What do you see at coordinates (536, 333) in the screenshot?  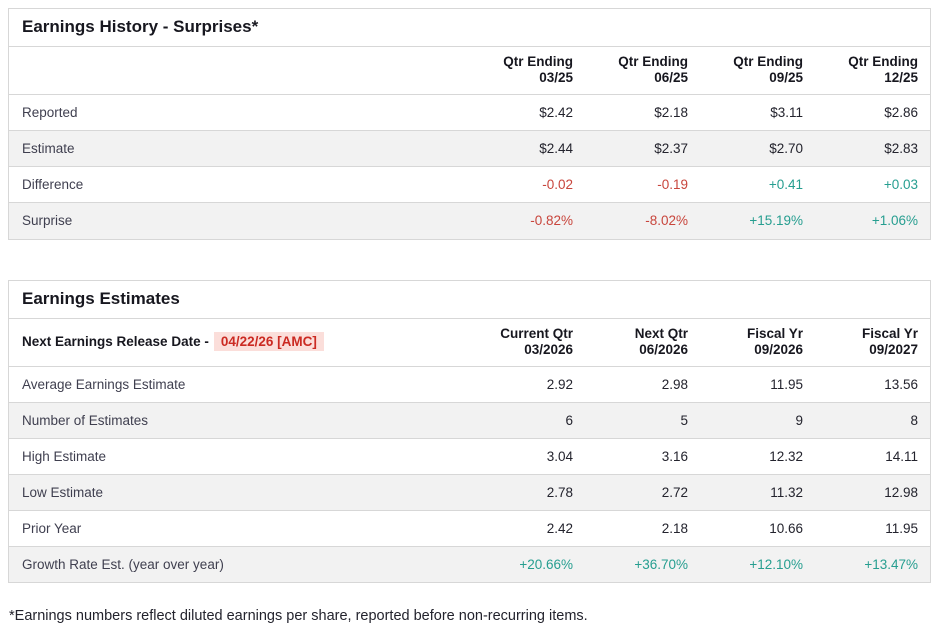 I see `column-header-line: Current Qtr` at bounding box center [536, 333].